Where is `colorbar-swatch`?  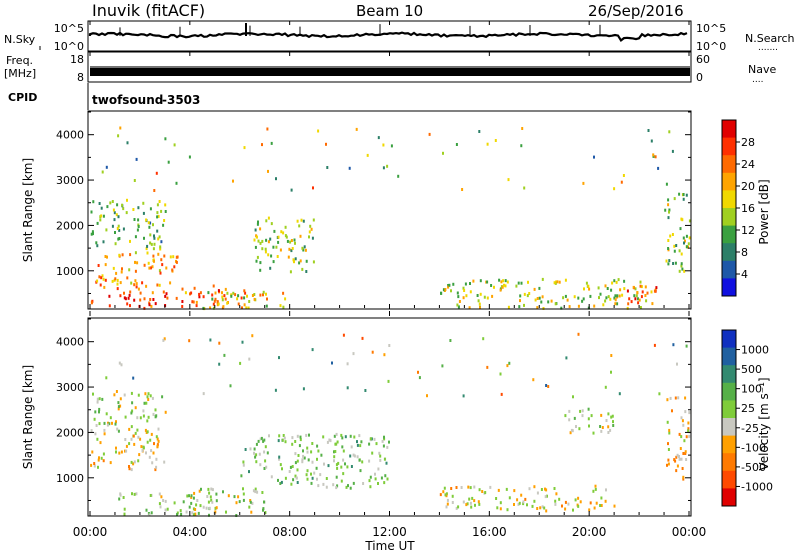 colorbar-swatch is located at coordinates (729, 164).